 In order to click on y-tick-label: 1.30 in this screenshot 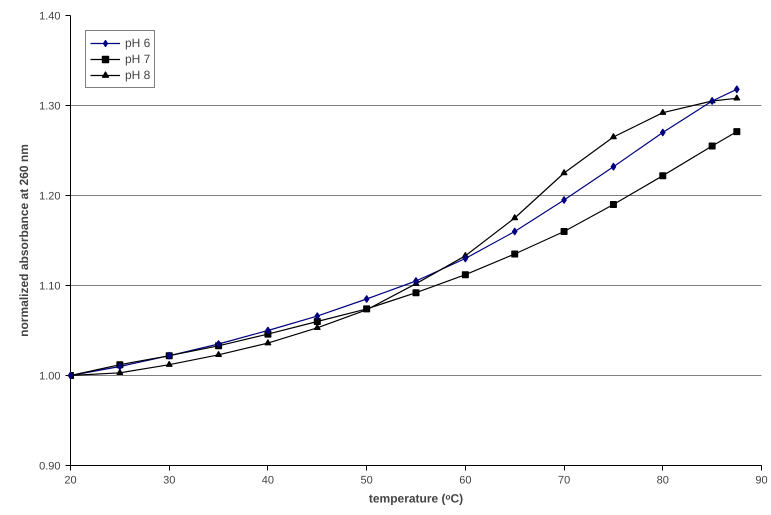, I will do `click(50, 106)`.